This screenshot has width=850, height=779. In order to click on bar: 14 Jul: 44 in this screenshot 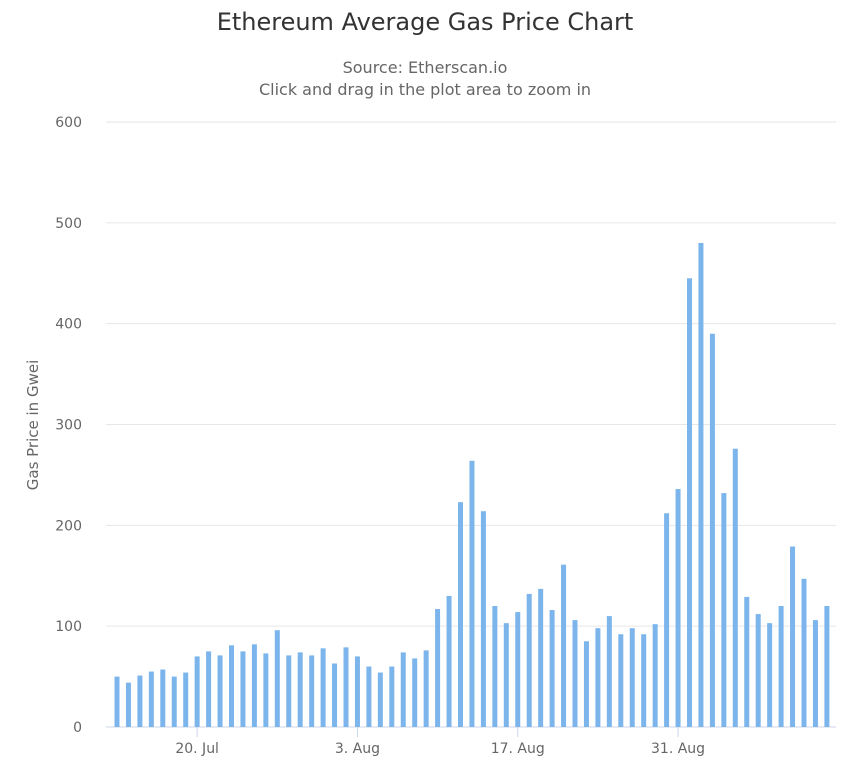, I will do `click(128, 704)`.